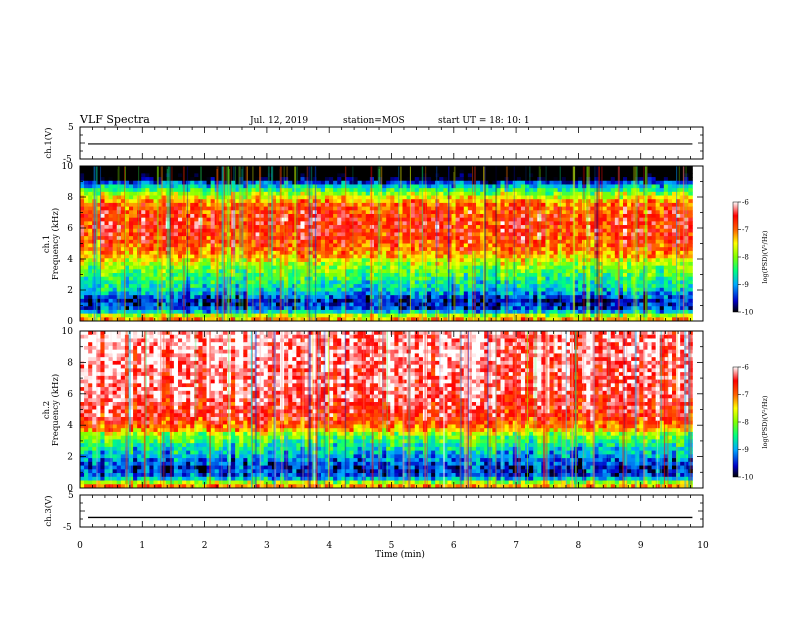  I want to click on freq-tick-label: 0, so click(70, 322).